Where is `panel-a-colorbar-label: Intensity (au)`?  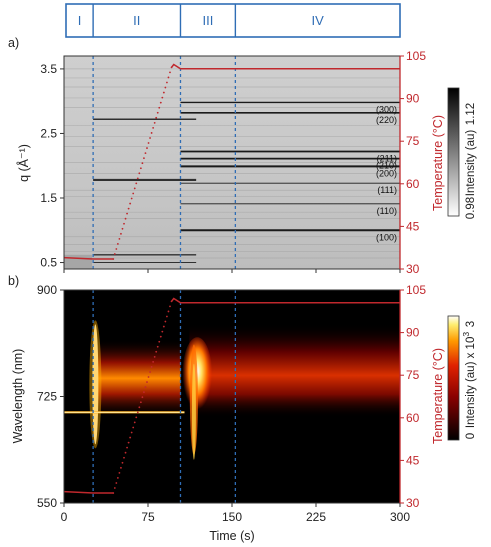 panel-a-colorbar-label: Intensity (au) is located at coordinates (471, 163).